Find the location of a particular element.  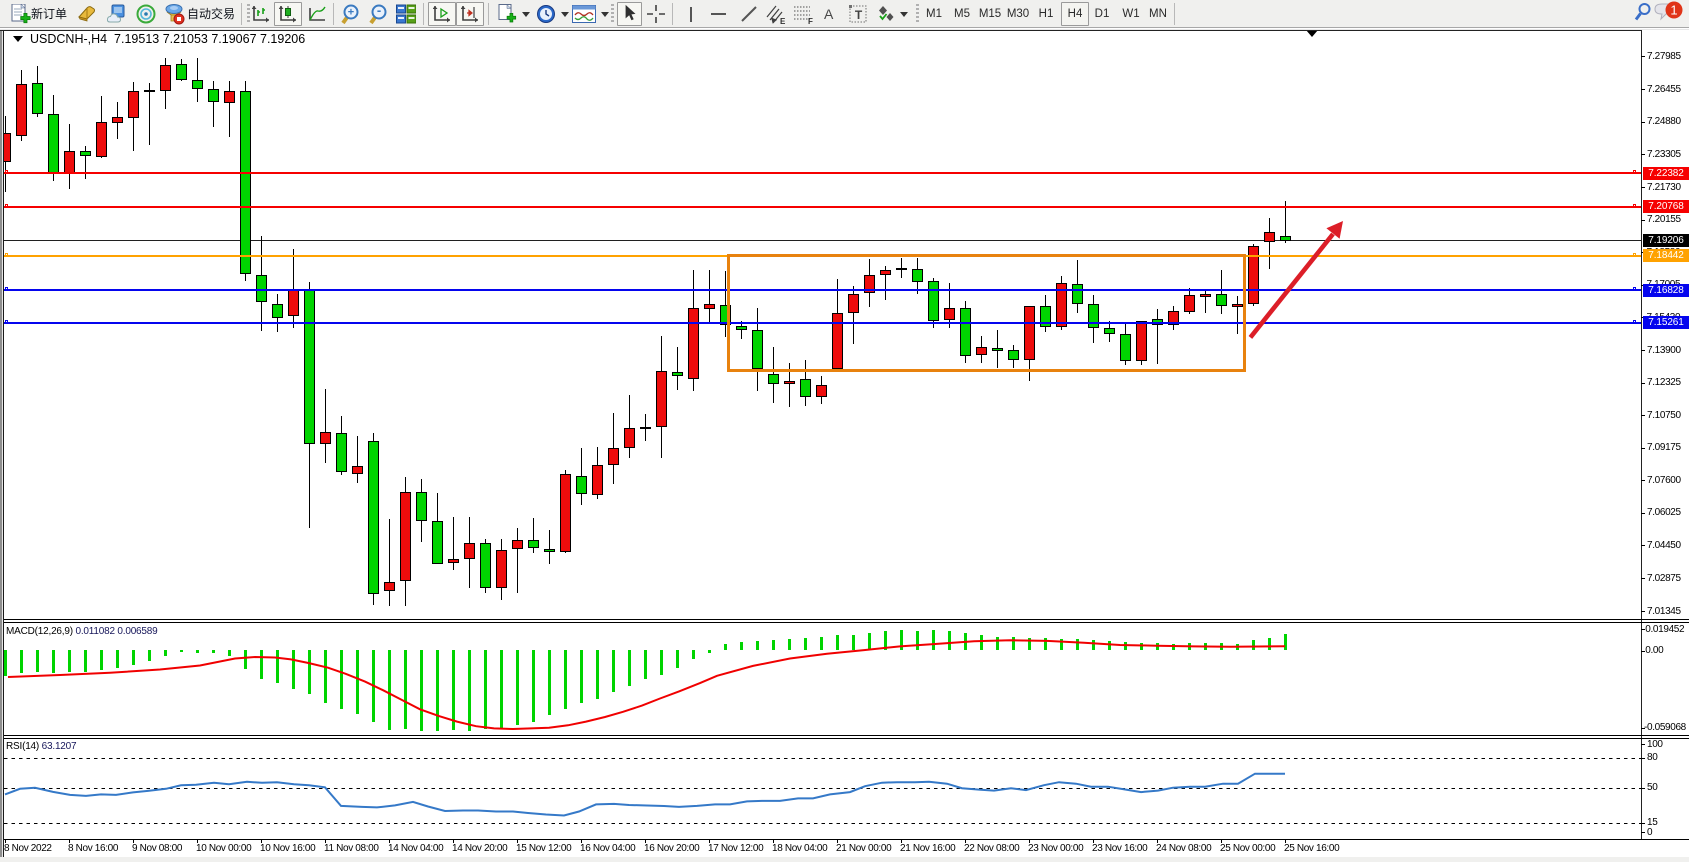

svg-text: T is located at coordinates (859, 15).